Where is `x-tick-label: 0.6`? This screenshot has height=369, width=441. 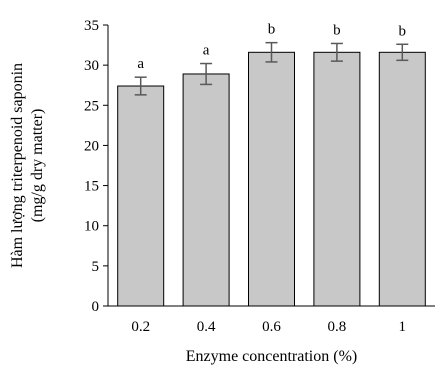 x-tick-label: 0.6 is located at coordinates (271, 327).